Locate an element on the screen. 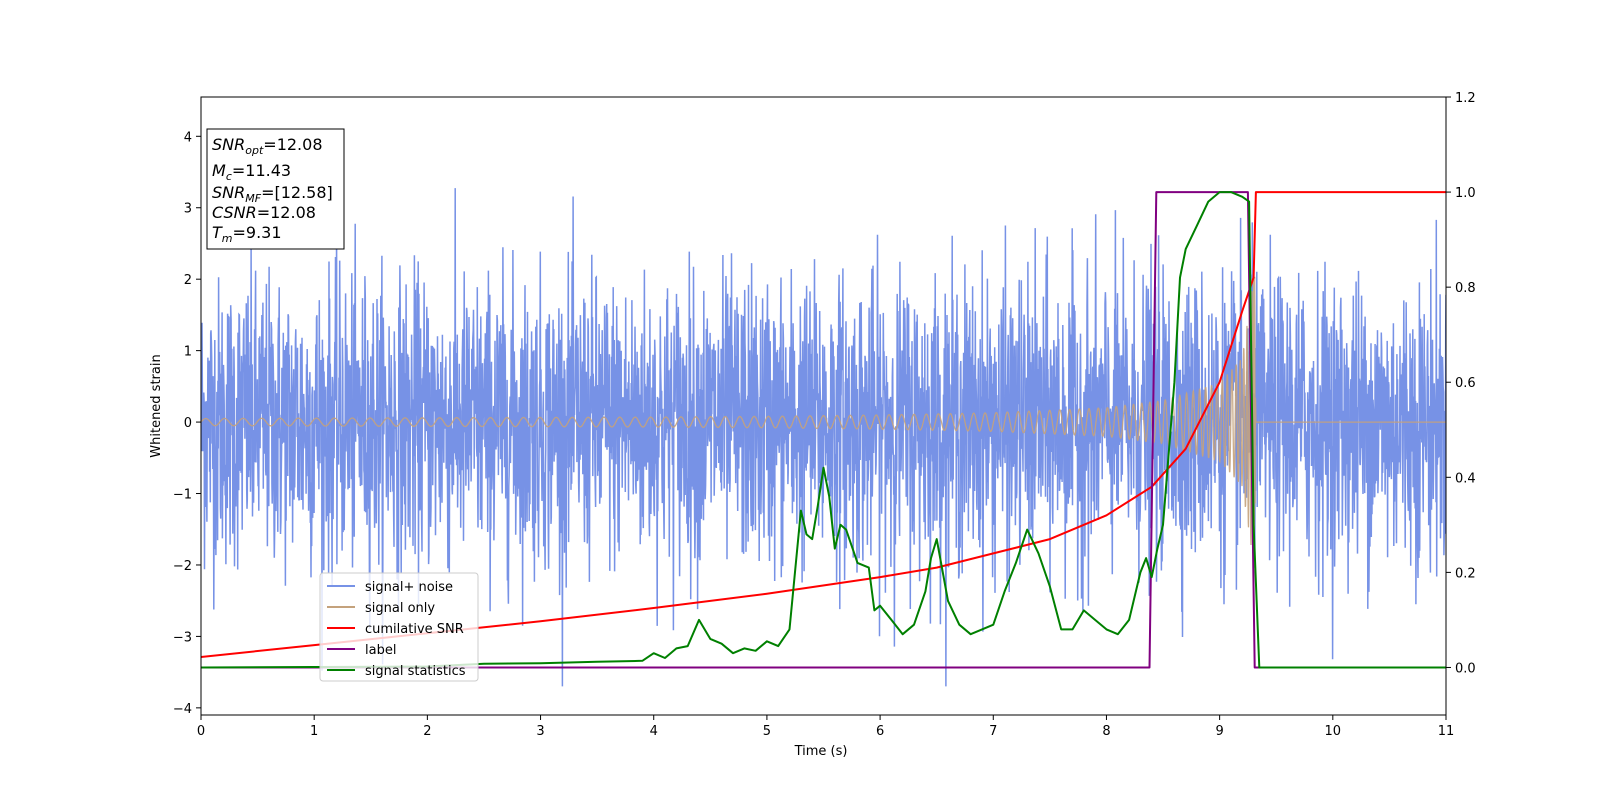 The image size is (1600, 800). x-tick-label: 10 is located at coordinates (1333, 731).